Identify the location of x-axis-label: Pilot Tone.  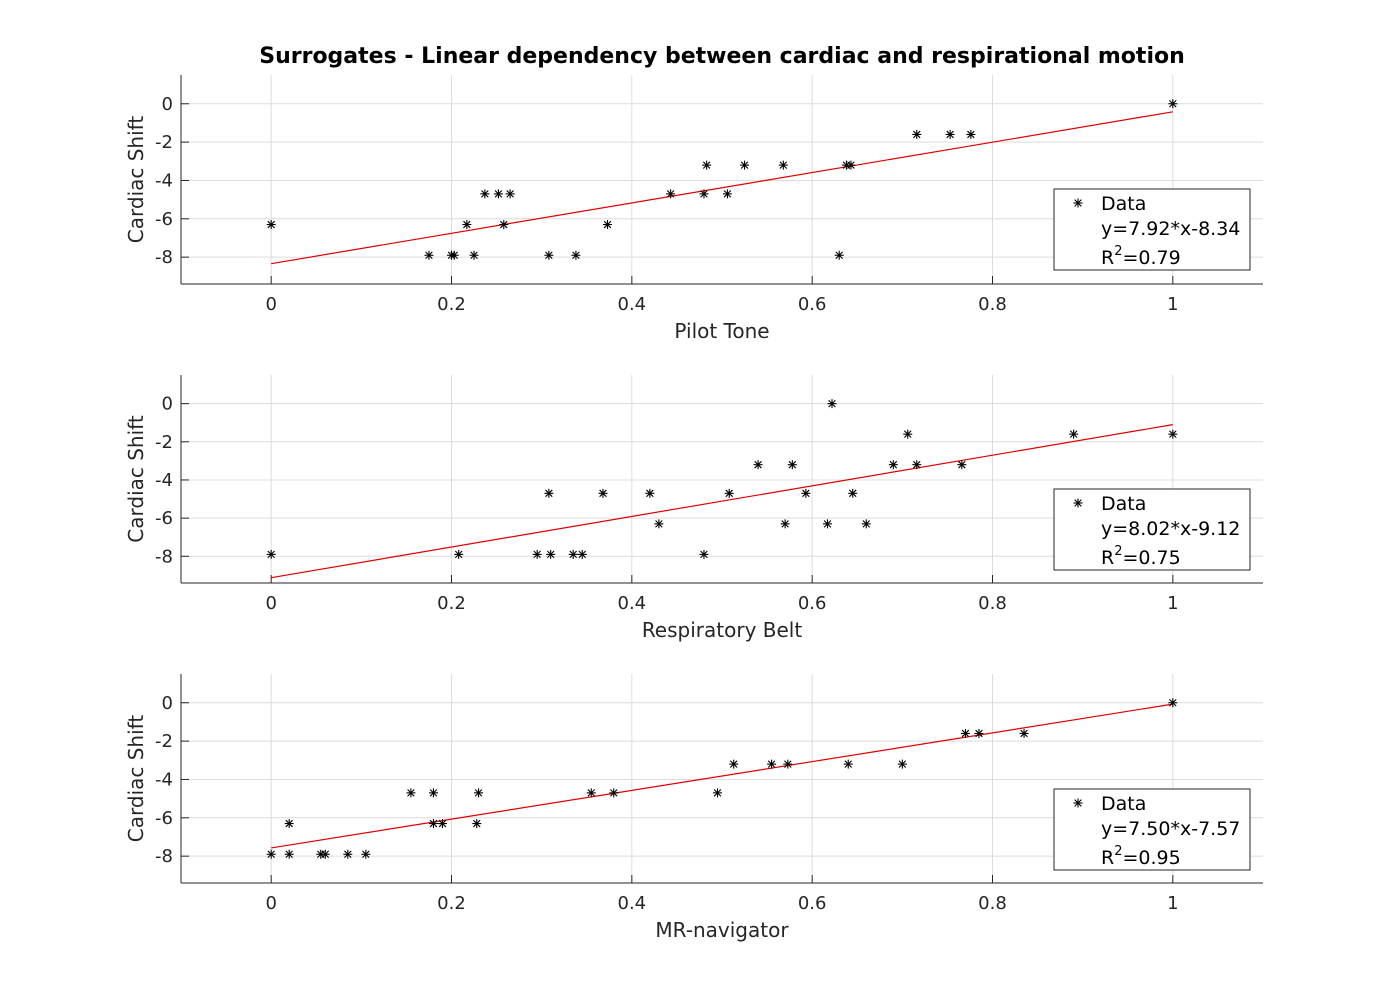
(721, 331).